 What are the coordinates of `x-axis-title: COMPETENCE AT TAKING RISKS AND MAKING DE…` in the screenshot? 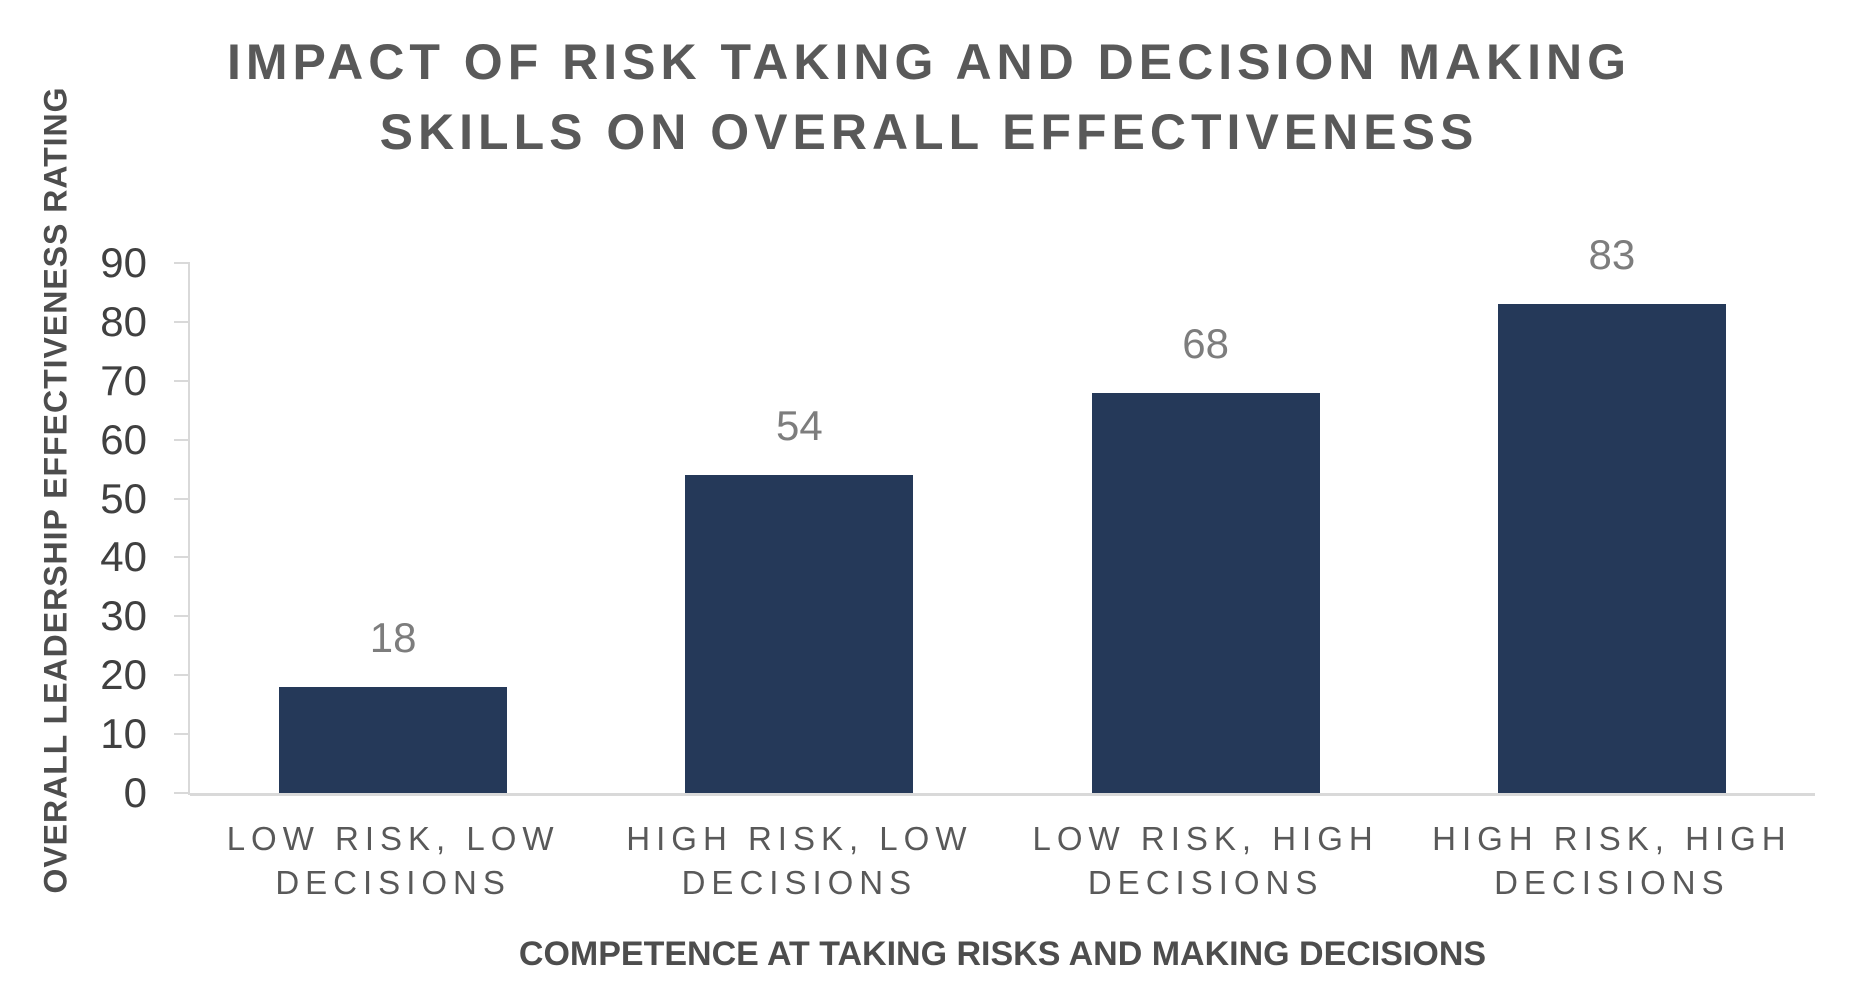 It's located at (1002, 954).